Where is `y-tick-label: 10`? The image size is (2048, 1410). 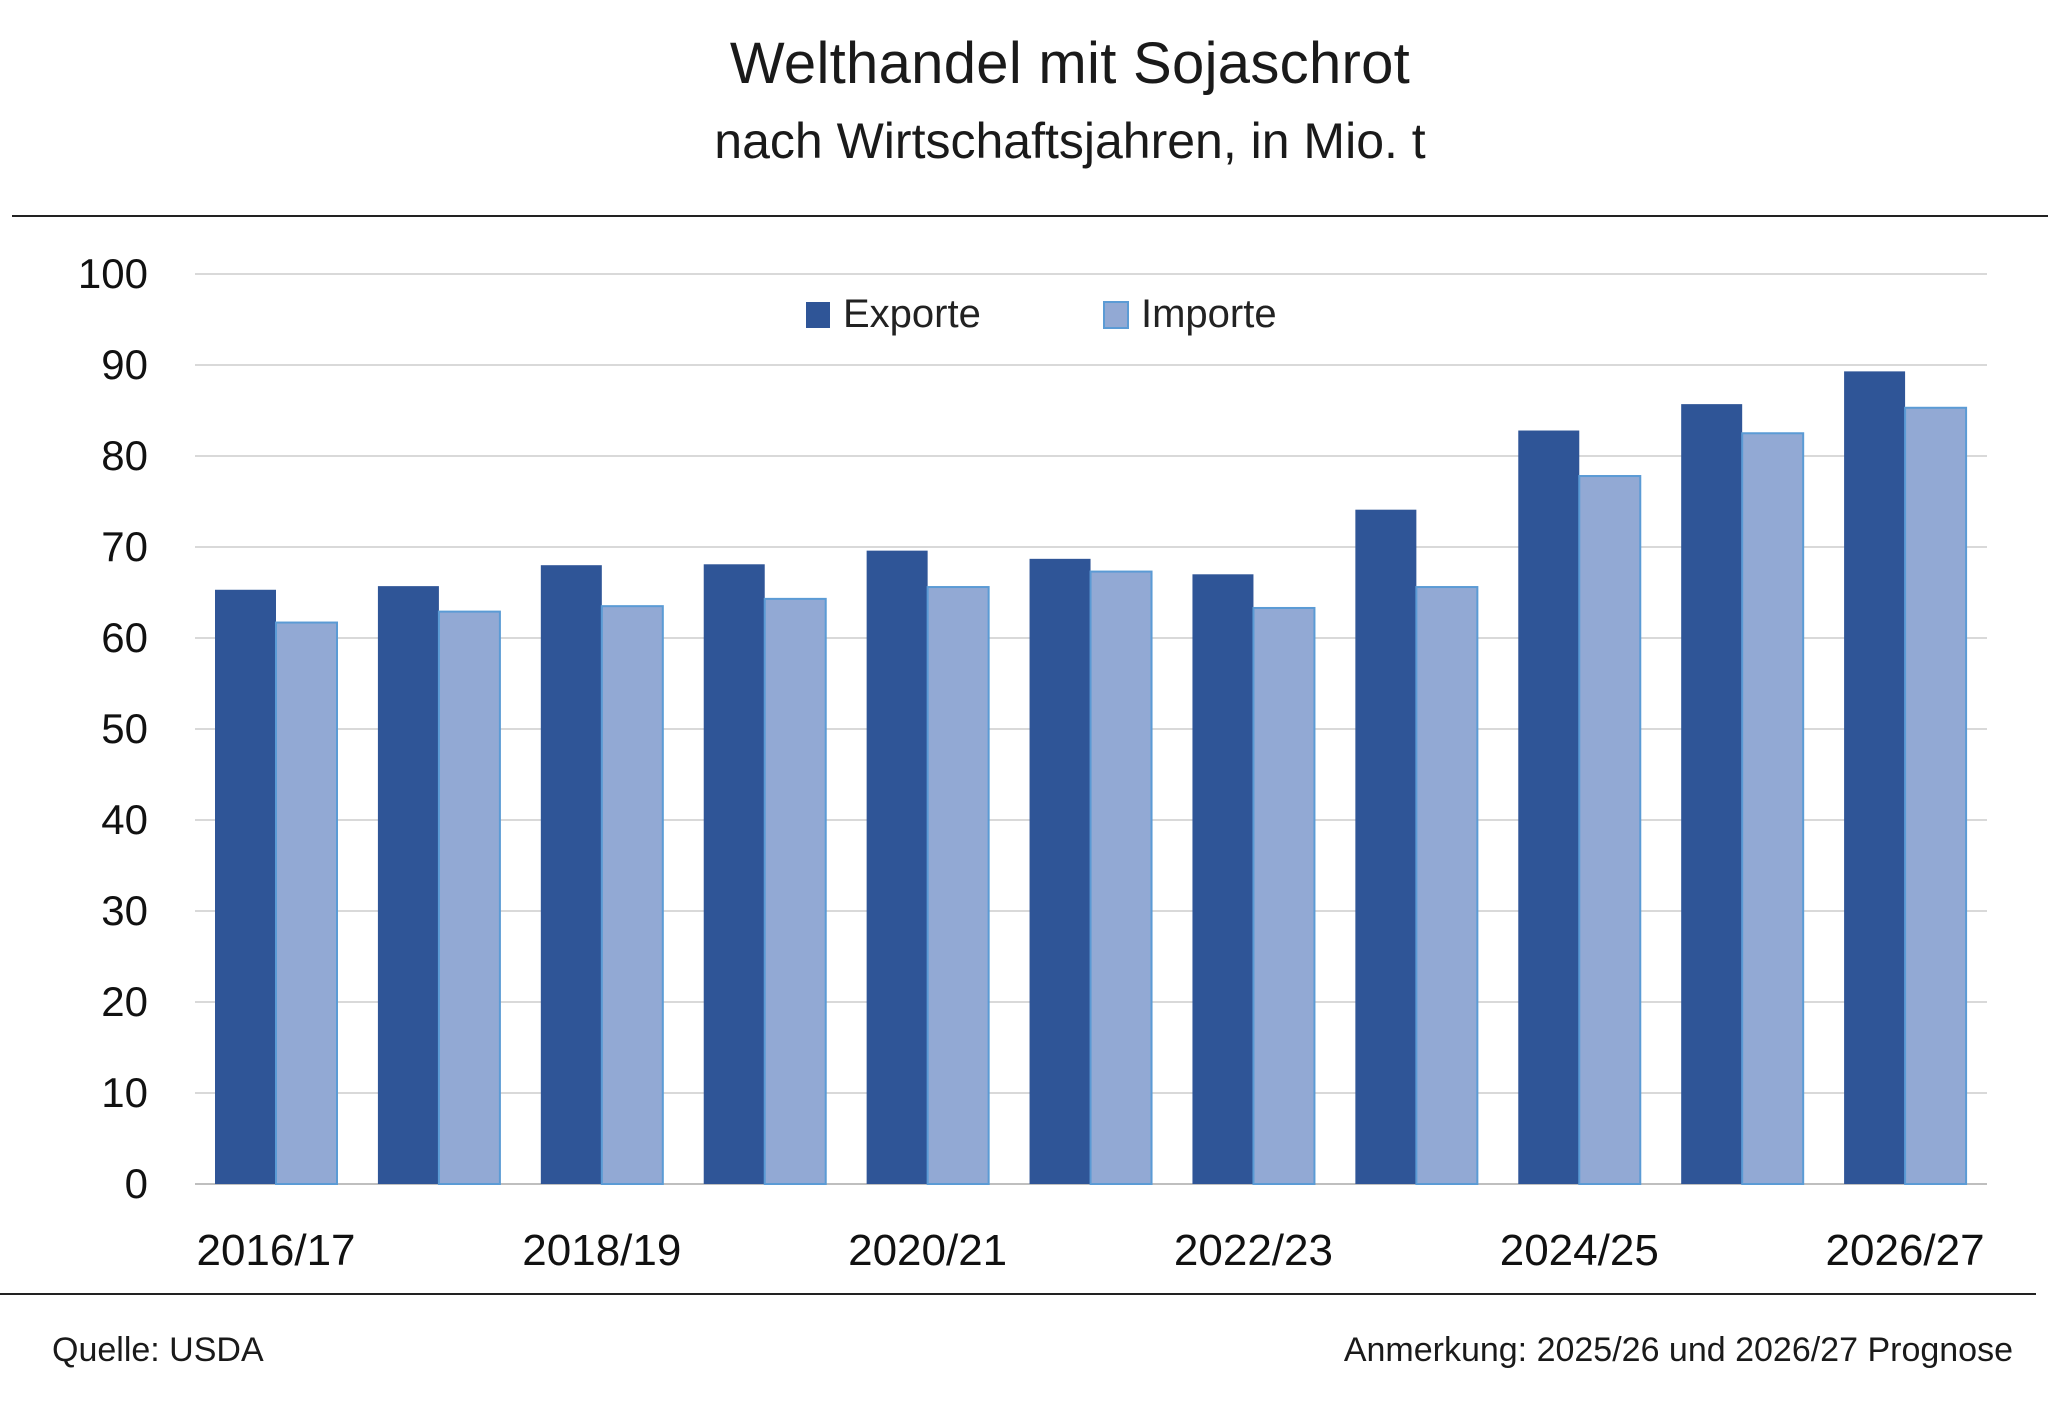 y-tick-label: 10 is located at coordinates (124, 1092).